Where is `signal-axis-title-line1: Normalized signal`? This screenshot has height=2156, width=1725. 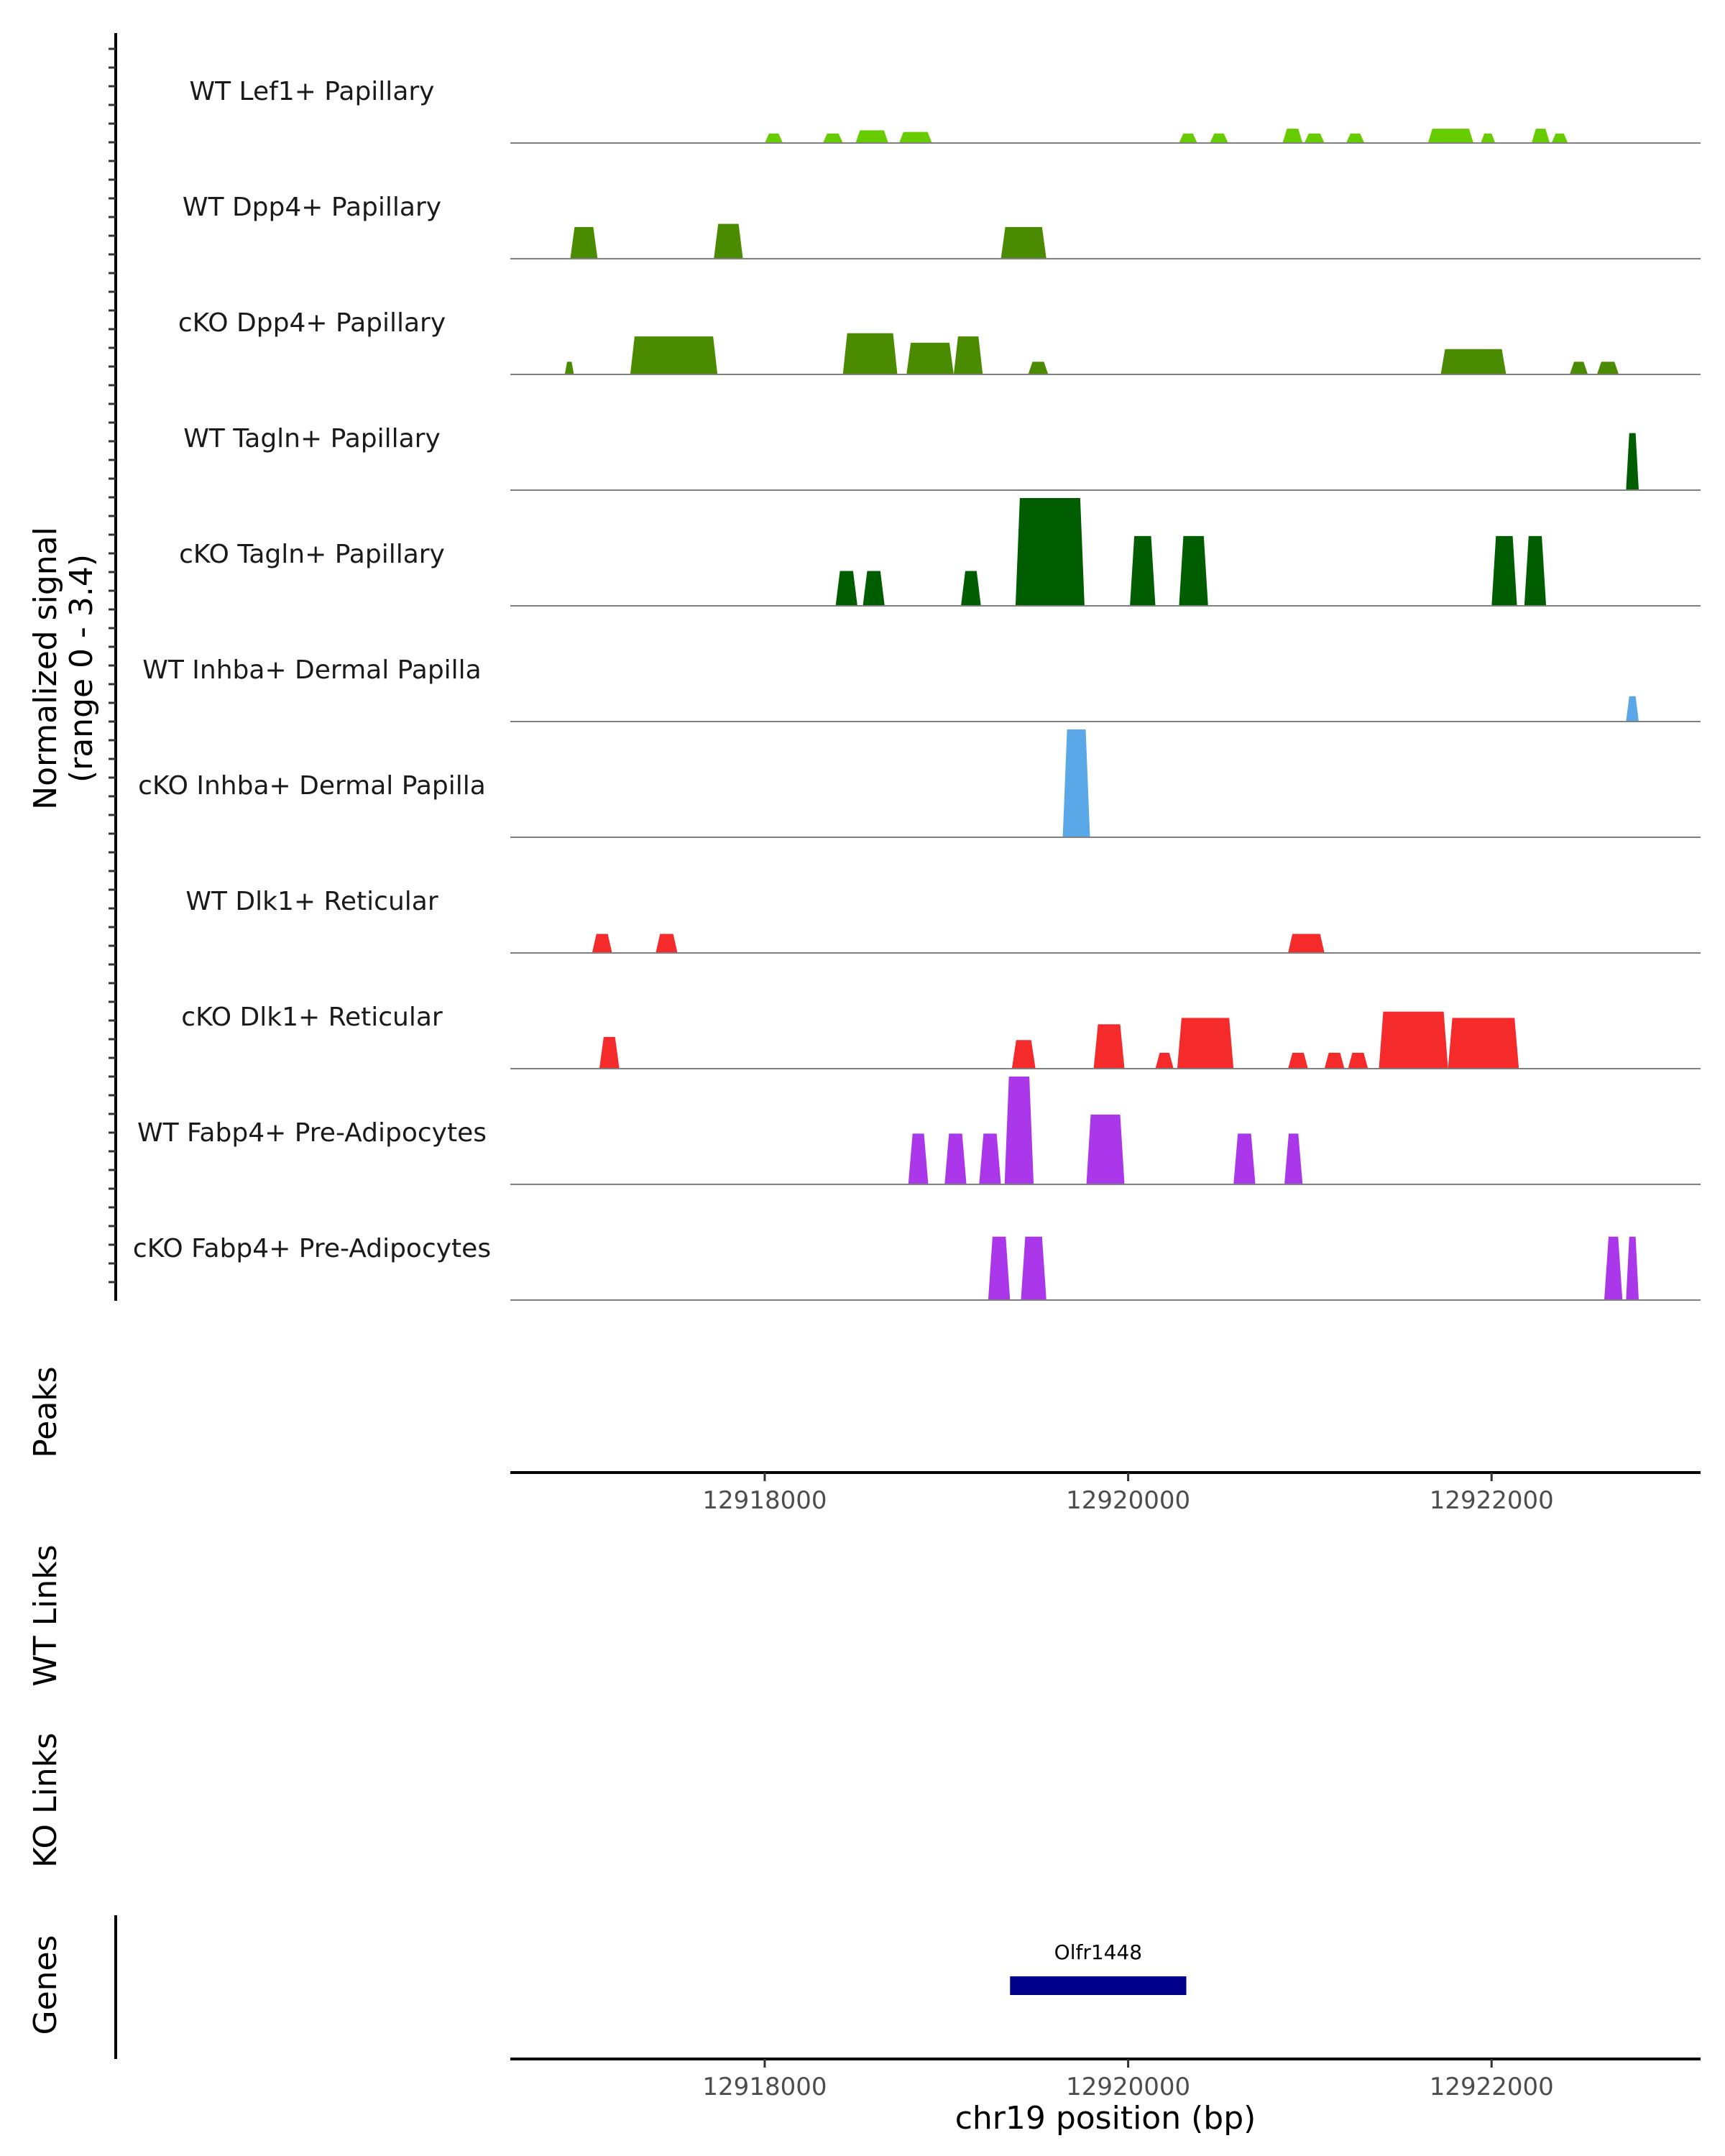 signal-axis-title-line1: Normalized signal is located at coordinates (45, 668).